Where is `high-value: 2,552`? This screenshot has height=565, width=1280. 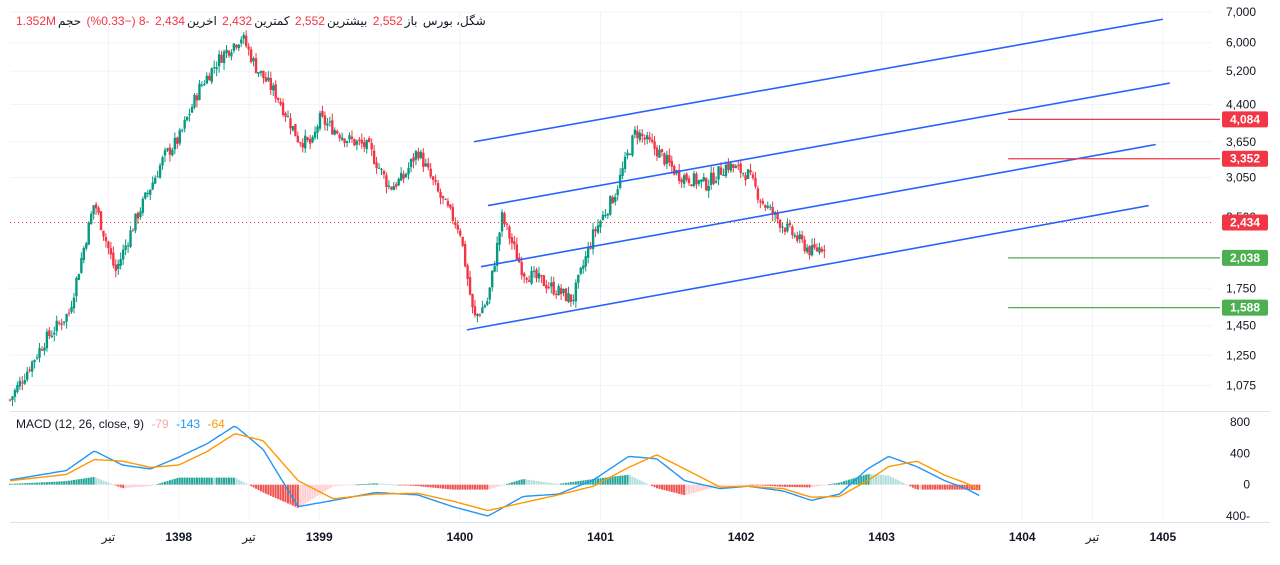 high-value: 2,552 is located at coordinates (309, 21).